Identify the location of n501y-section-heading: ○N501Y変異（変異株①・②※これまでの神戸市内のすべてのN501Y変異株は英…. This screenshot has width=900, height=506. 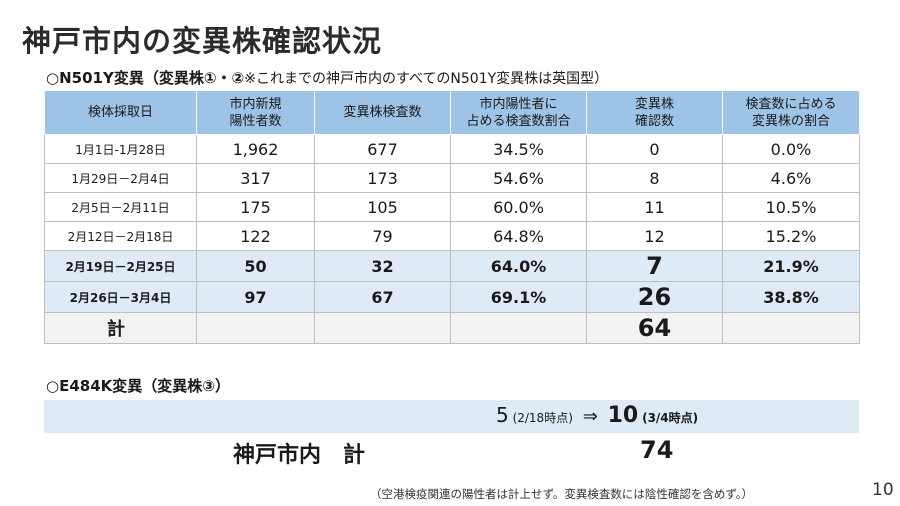
(327, 77).